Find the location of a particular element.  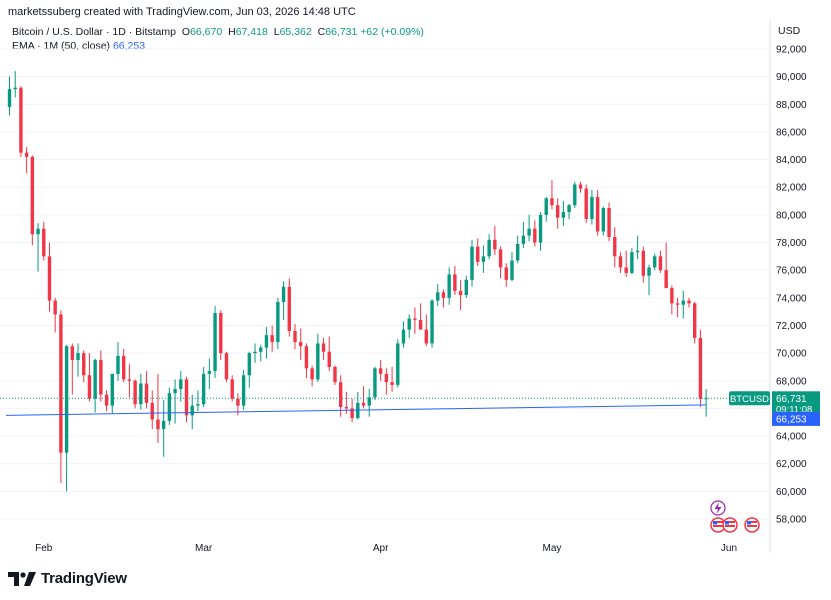

price-tick-label: 92,000 is located at coordinates (791, 50).